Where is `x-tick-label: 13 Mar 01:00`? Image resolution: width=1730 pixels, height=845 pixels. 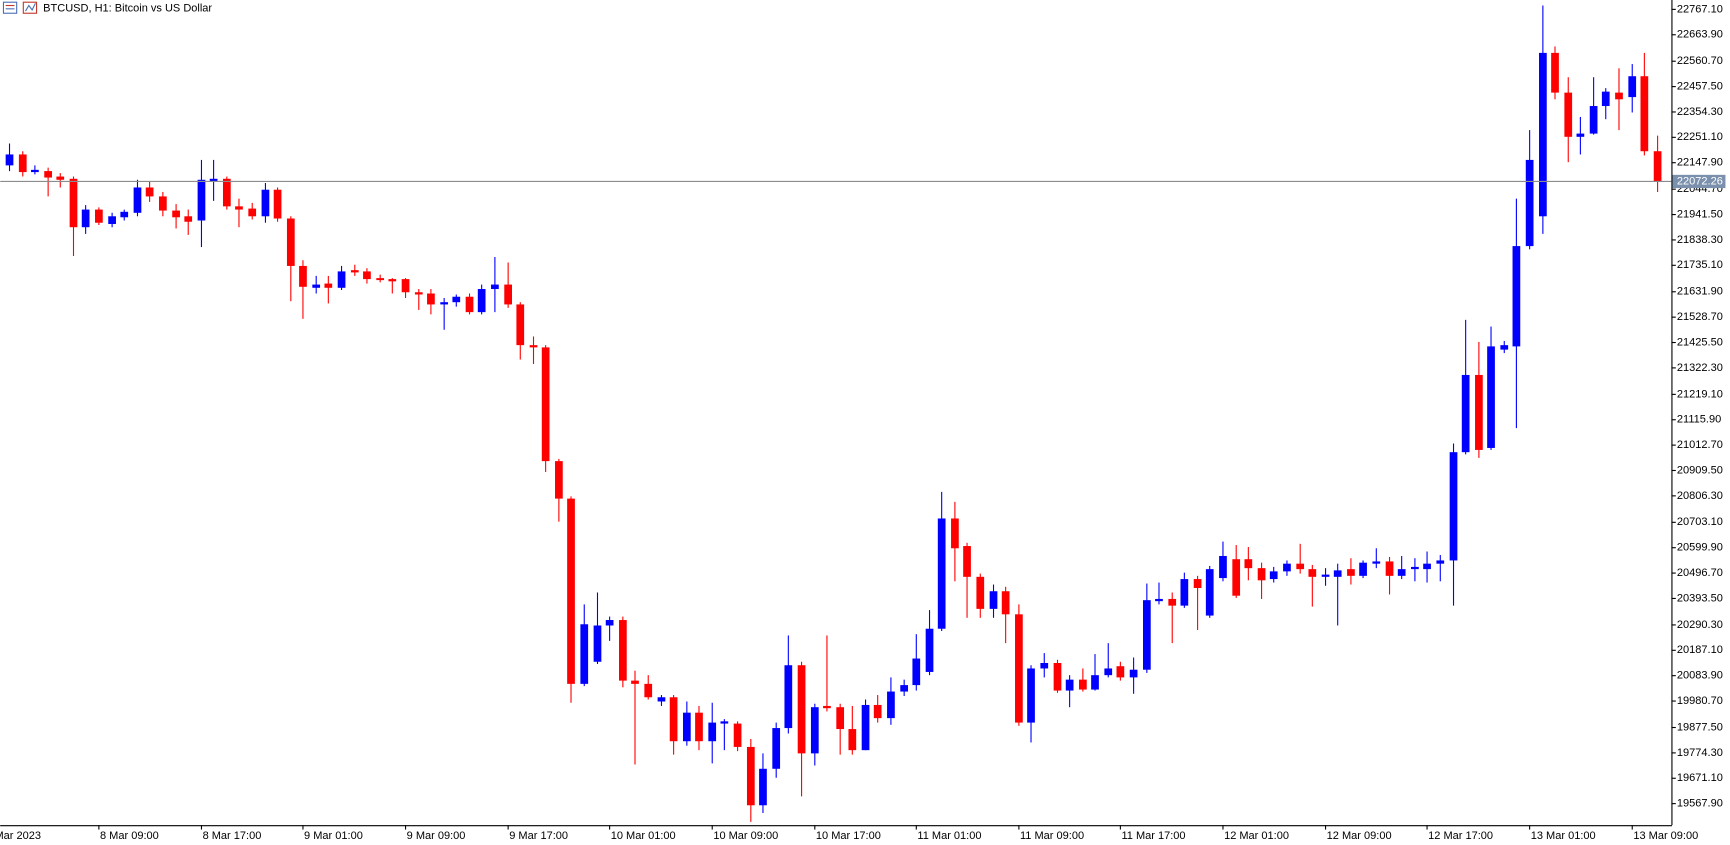 x-tick-label: 13 Mar 01:00 is located at coordinates (1563, 836).